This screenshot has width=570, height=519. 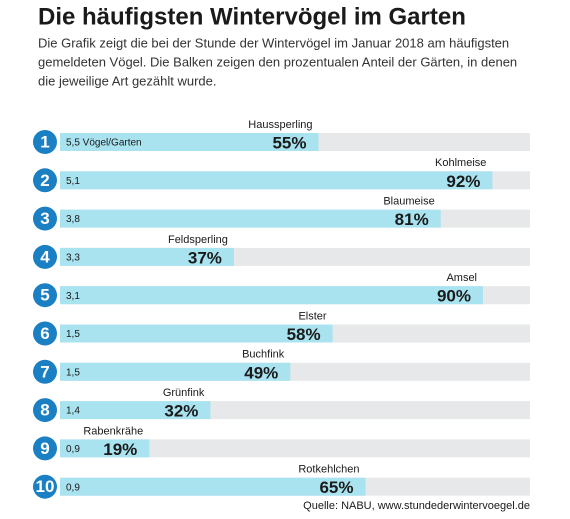 I want to click on chart-title: Die häufigsten Wintervögel im Garten, so click(x=252, y=16).